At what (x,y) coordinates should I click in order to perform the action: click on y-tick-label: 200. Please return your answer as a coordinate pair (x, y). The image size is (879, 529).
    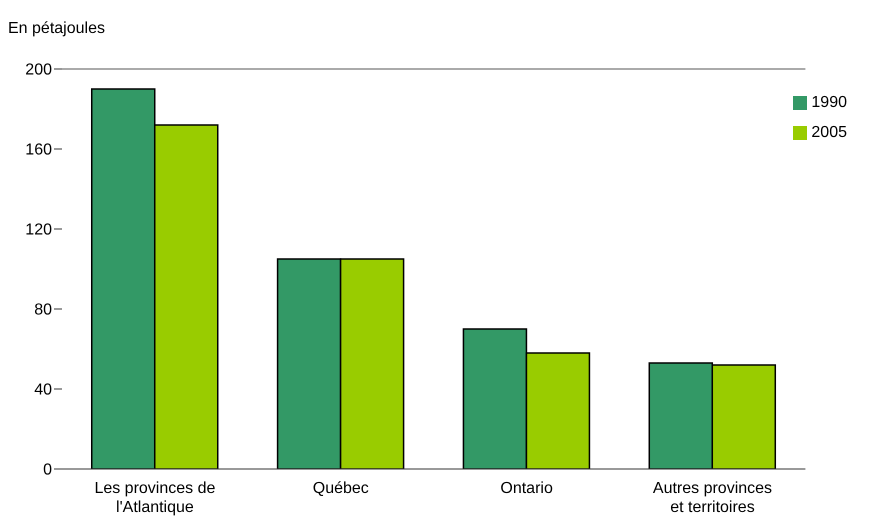
    Looking at the image, I should click on (38, 70).